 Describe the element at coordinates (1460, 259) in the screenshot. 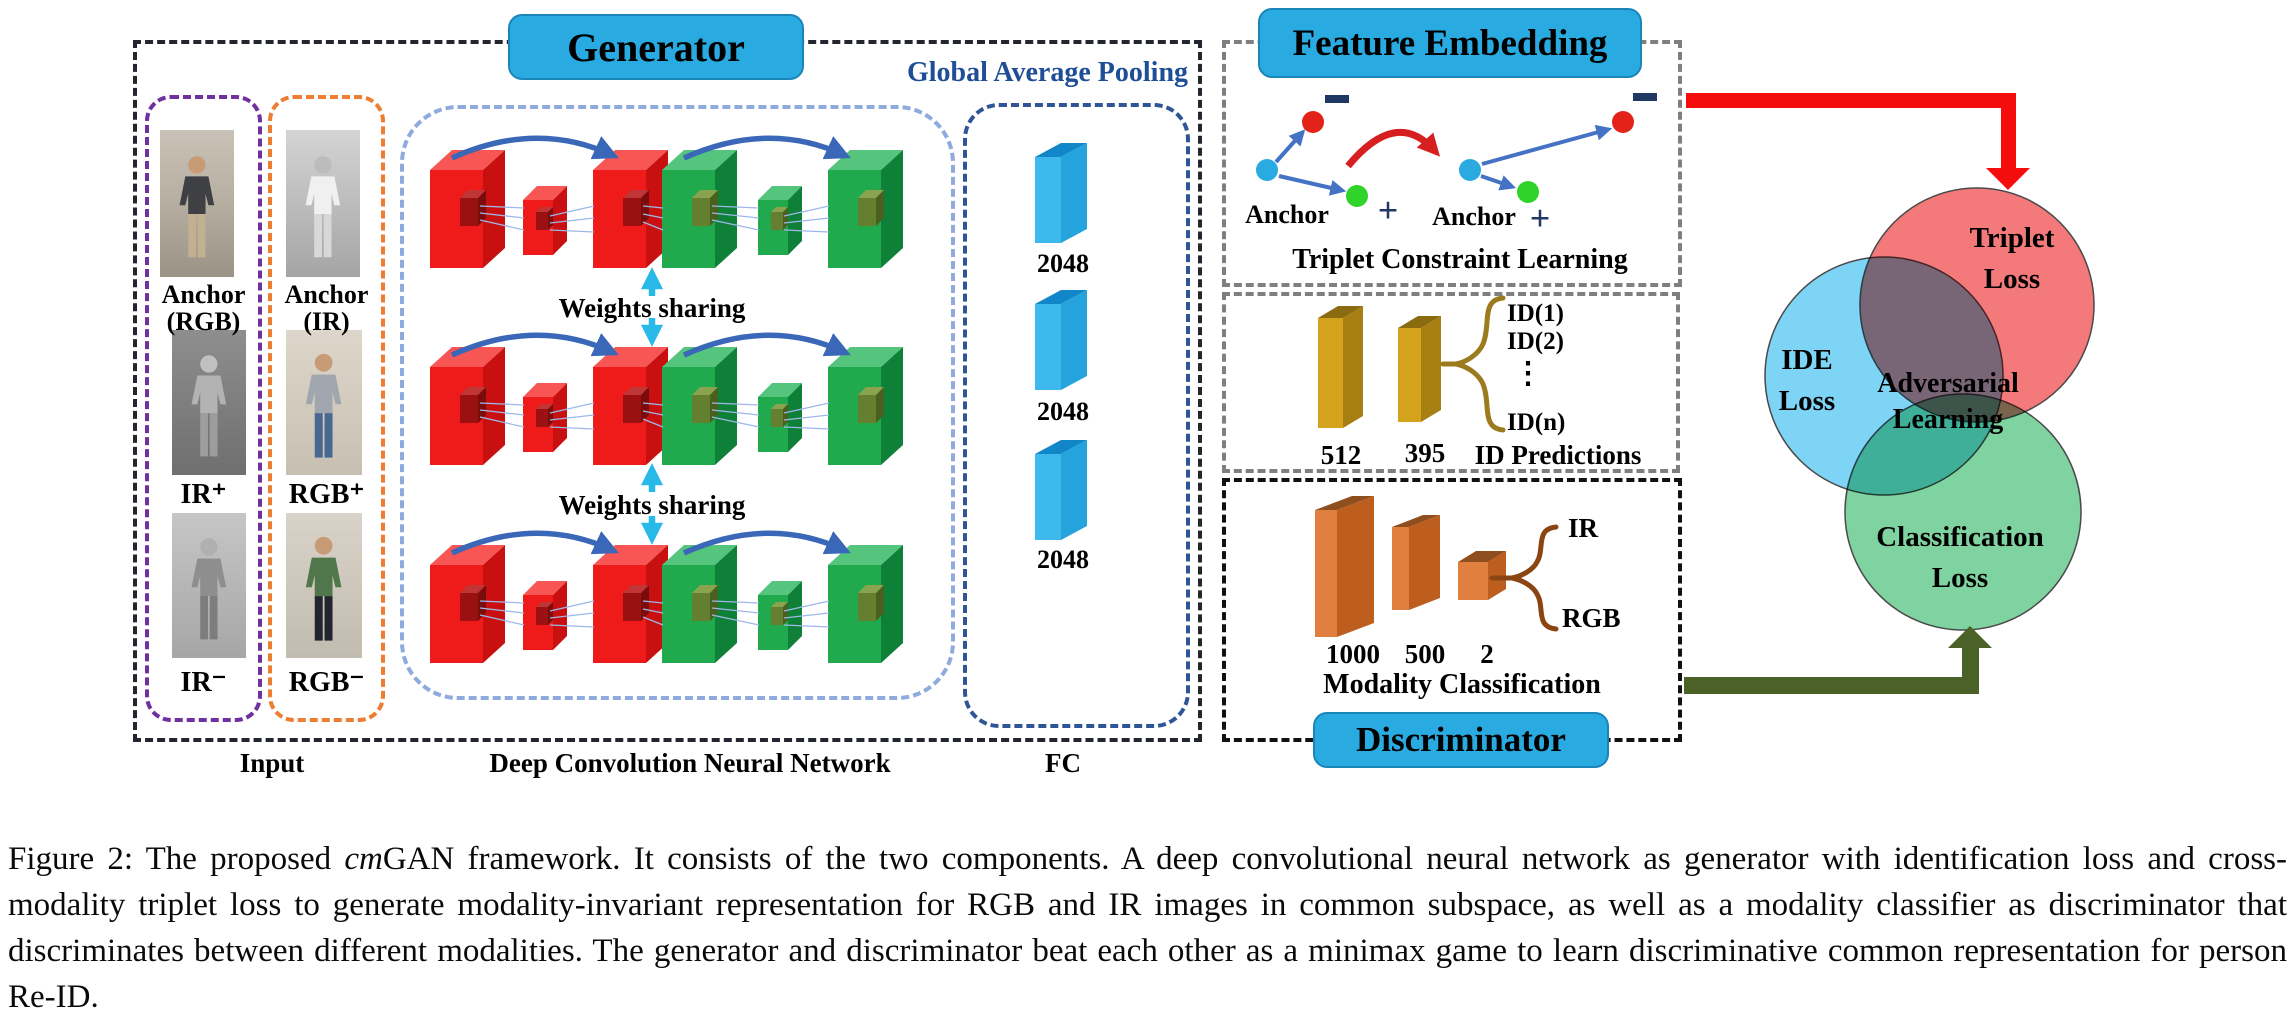

I see `triplet-caption: Triplet Constraint Learning` at that location.